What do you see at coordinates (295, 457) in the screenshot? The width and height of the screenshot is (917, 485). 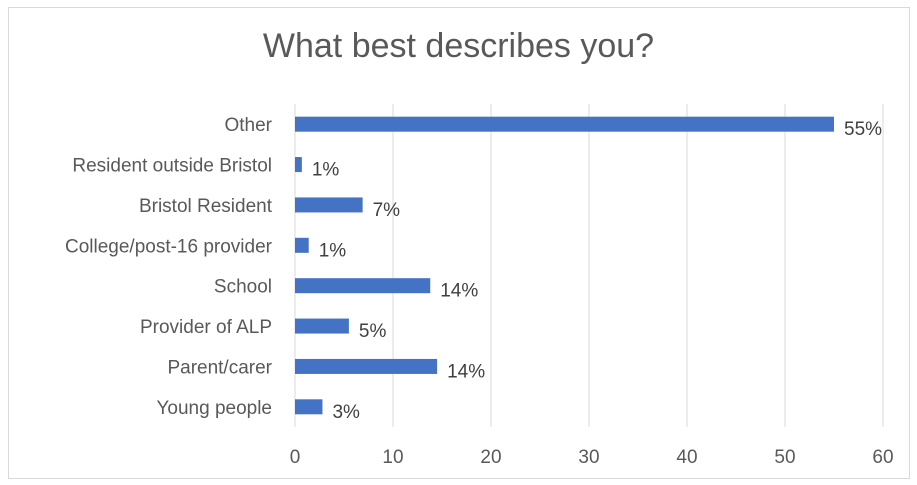 I see `x-tick-label-0: 0` at bounding box center [295, 457].